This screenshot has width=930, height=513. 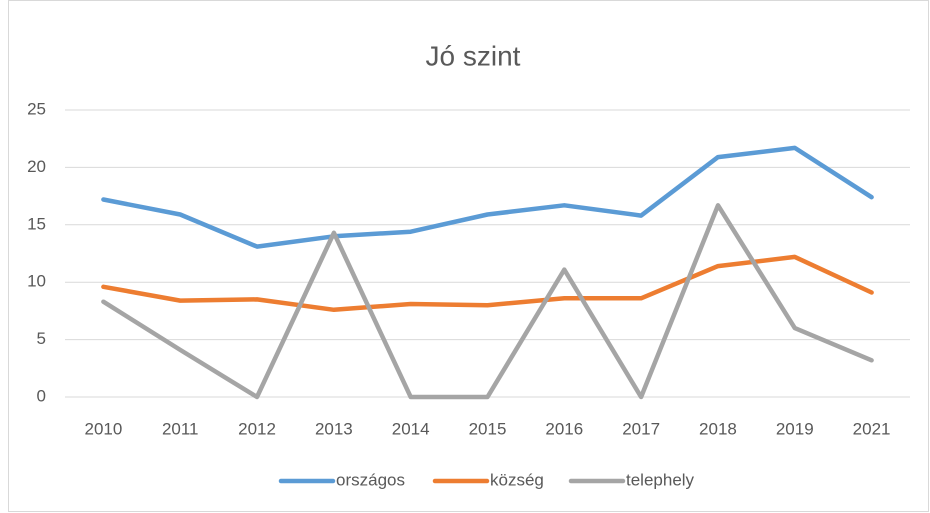 What do you see at coordinates (36, 281) in the screenshot?
I see `y-tick-label: 10` at bounding box center [36, 281].